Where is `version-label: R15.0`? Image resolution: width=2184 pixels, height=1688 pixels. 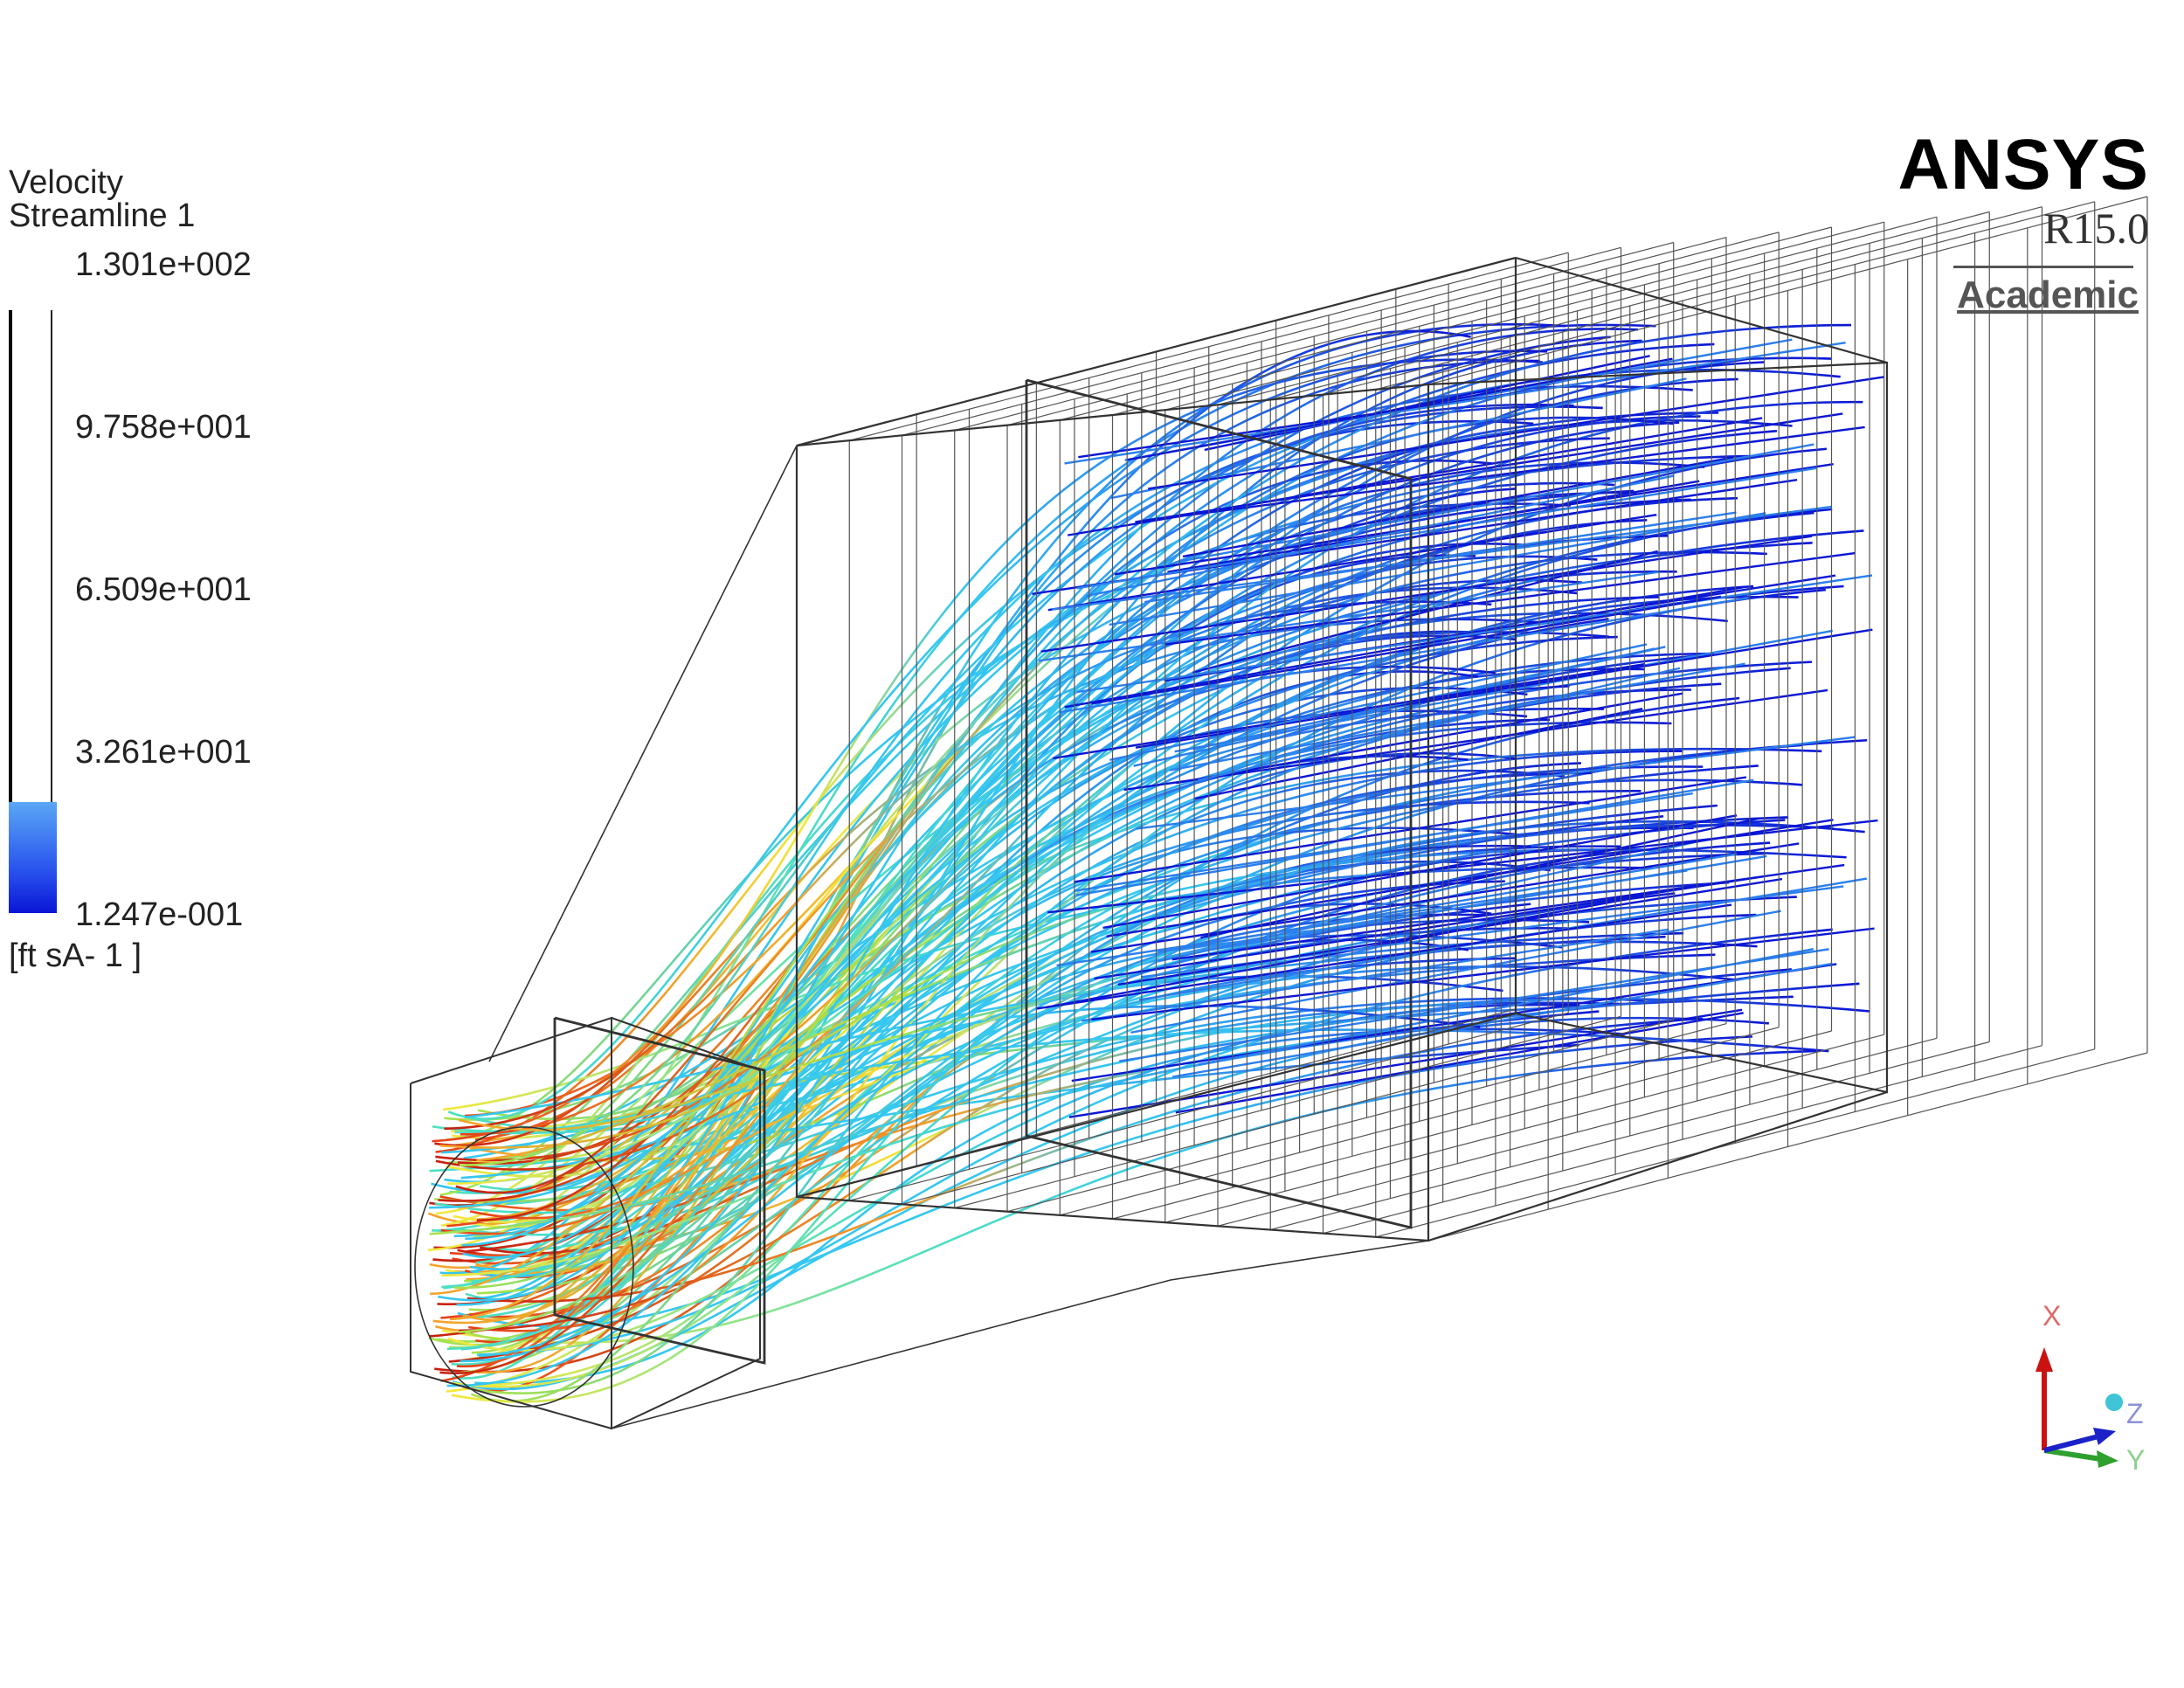
version-label: R15.0 is located at coordinates (2096, 228).